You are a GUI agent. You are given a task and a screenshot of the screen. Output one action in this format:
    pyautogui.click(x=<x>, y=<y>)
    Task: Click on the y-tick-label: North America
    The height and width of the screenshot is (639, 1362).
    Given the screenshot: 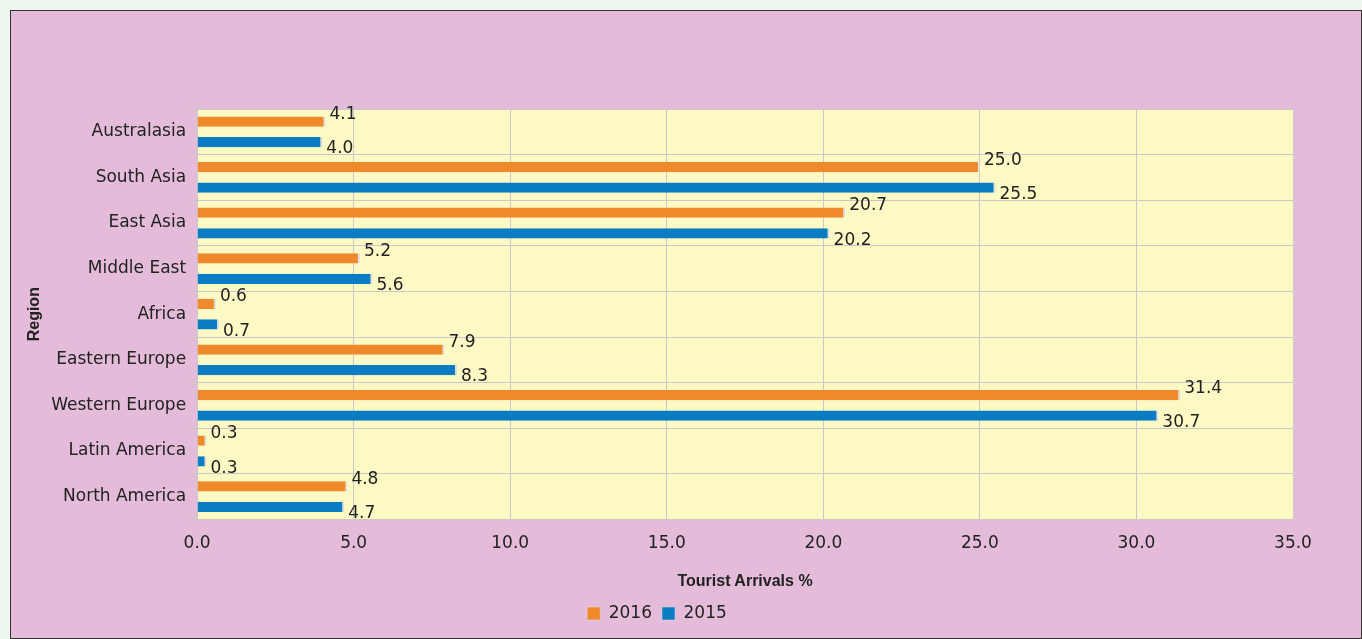 What is the action you would take?
    pyautogui.click(x=125, y=495)
    